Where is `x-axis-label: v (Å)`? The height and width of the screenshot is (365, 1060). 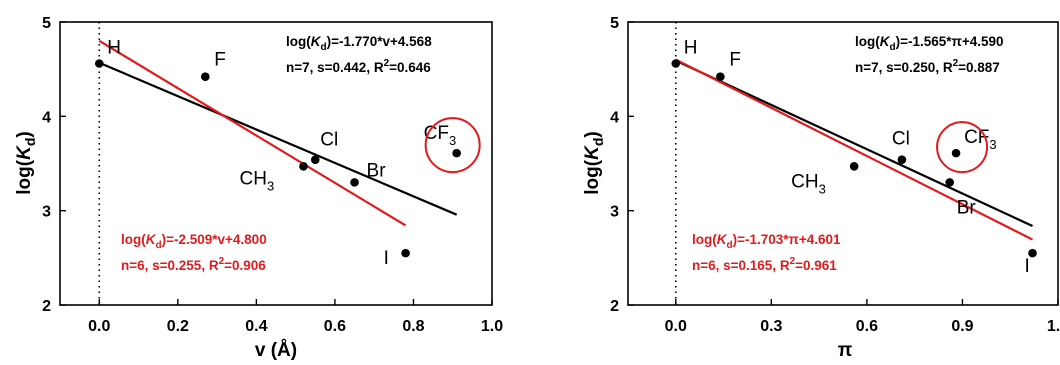
x-axis-label: v (Å) is located at coordinates (276, 350).